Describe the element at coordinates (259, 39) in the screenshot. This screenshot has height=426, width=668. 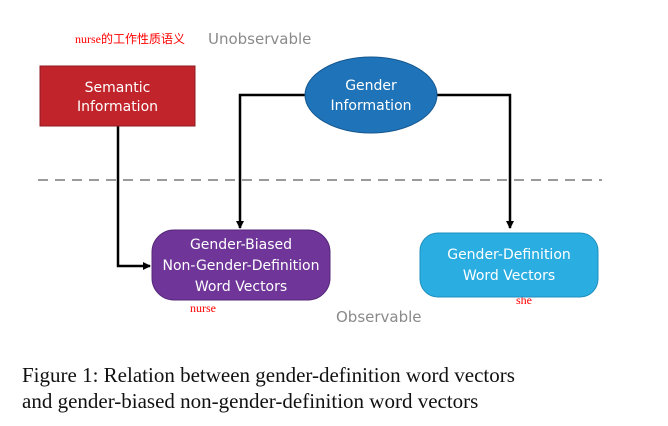
I see `unobservable-label: Unobservable` at that location.